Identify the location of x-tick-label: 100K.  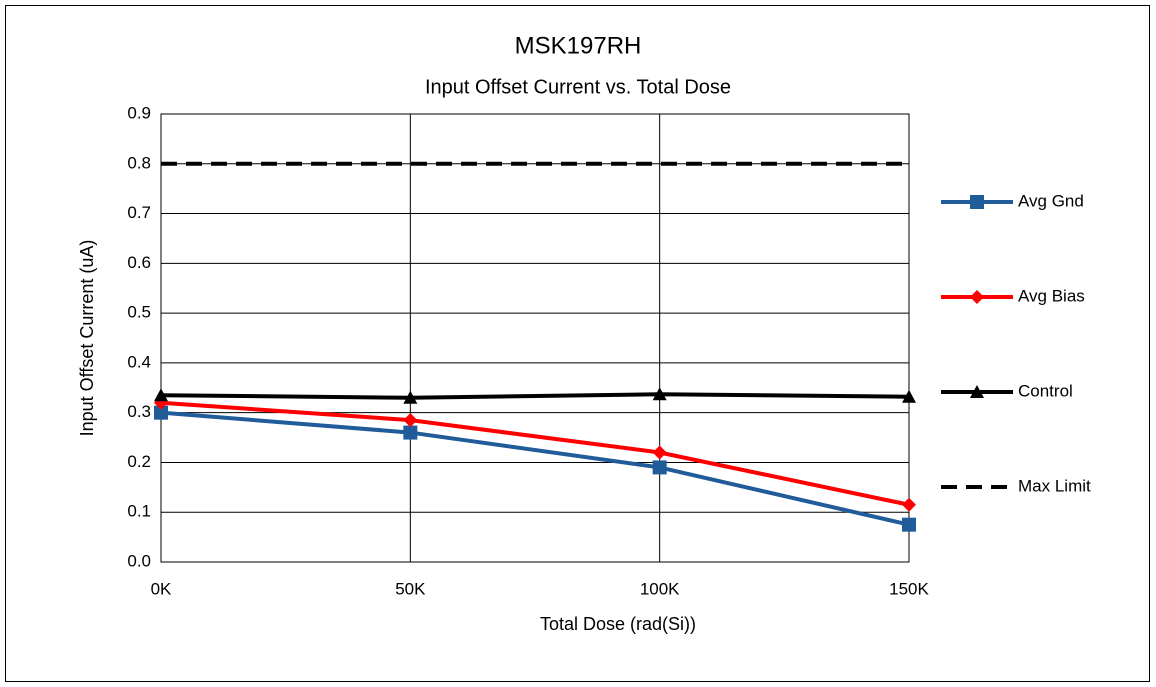
(660, 588).